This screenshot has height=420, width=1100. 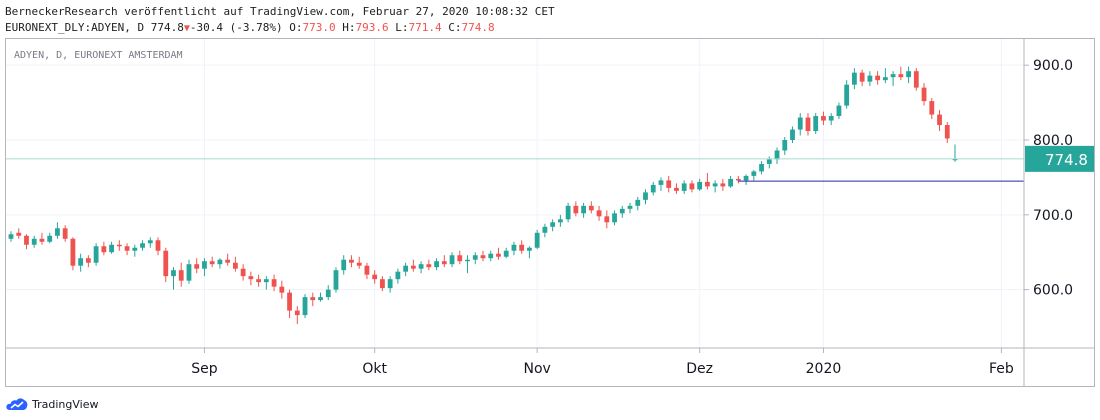 What do you see at coordinates (65, 404) in the screenshot?
I see `tradingview-brand: TradingView` at bounding box center [65, 404].